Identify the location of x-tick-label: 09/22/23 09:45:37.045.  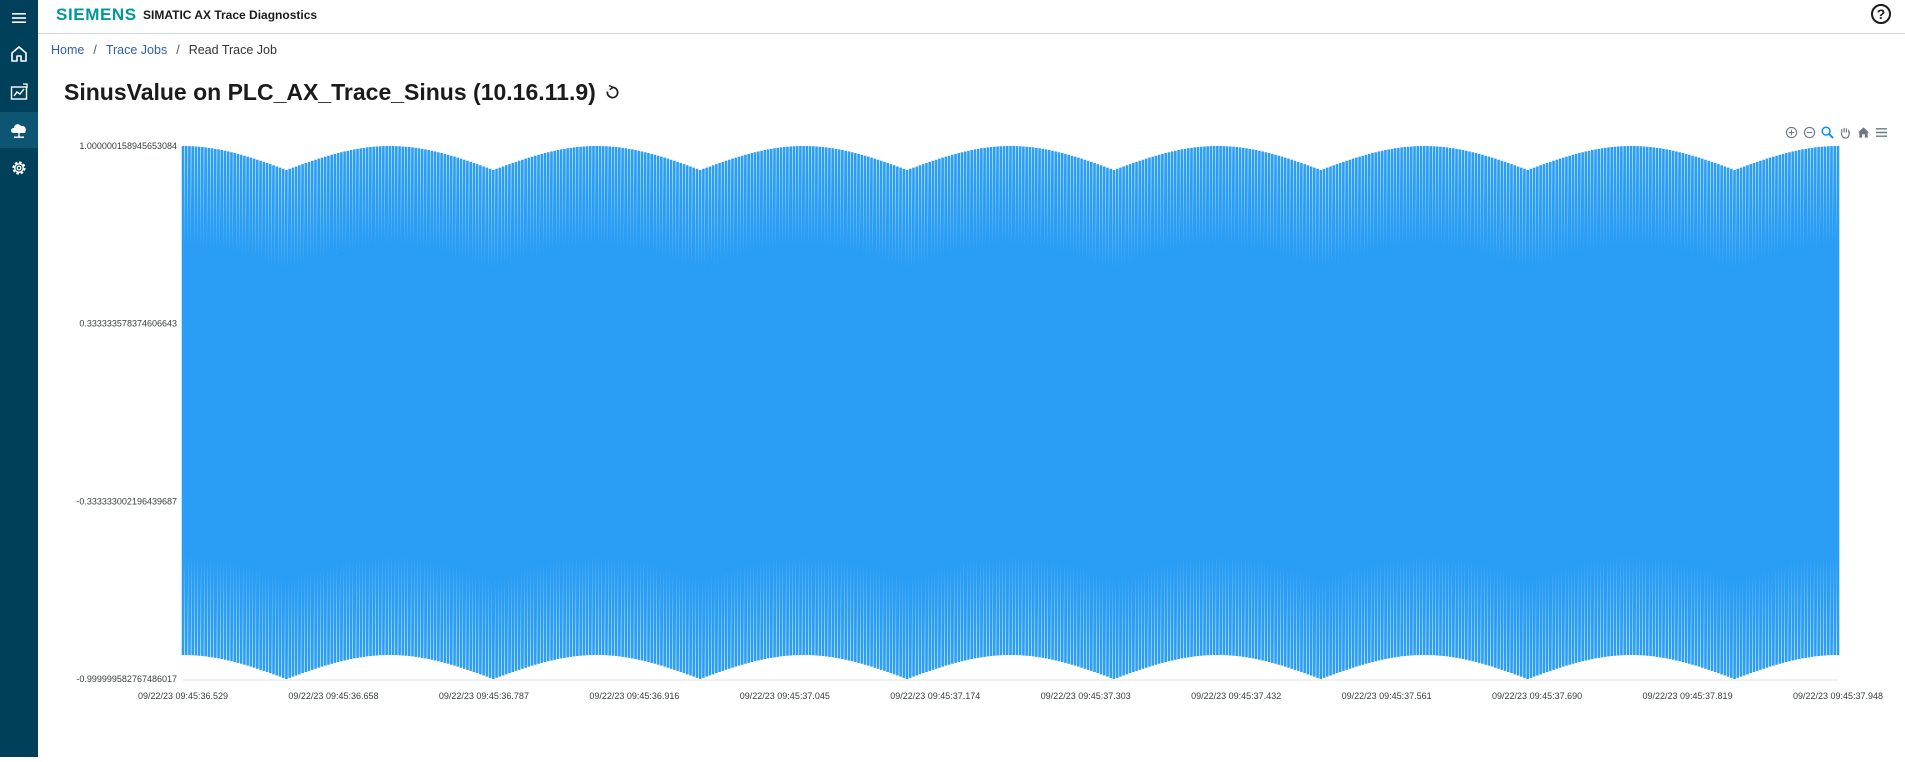
(785, 696).